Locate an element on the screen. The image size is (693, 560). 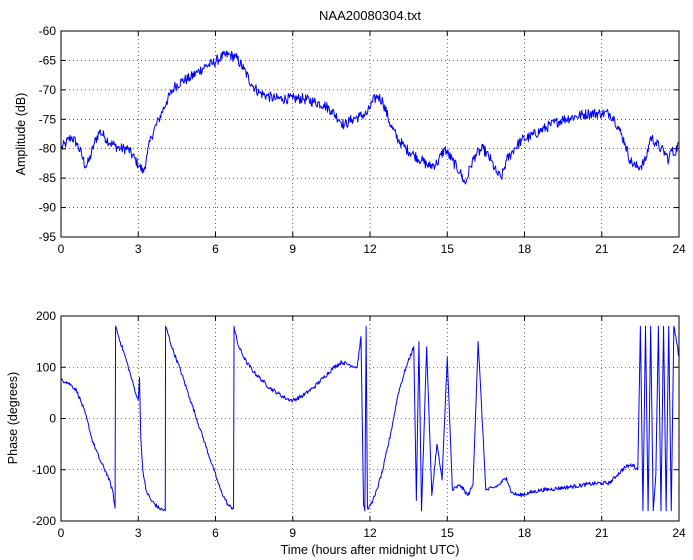
phase-ytick-label: 0 is located at coordinates (52, 419).